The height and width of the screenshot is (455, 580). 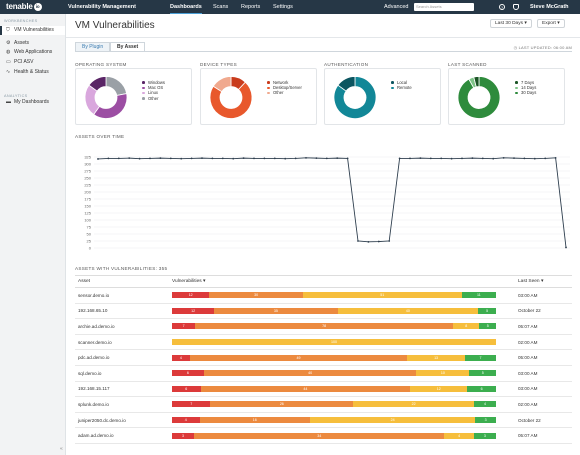 What do you see at coordinates (443, 373) in the screenshot?
I see `medium-segment: 10` at bounding box center [443, 373].